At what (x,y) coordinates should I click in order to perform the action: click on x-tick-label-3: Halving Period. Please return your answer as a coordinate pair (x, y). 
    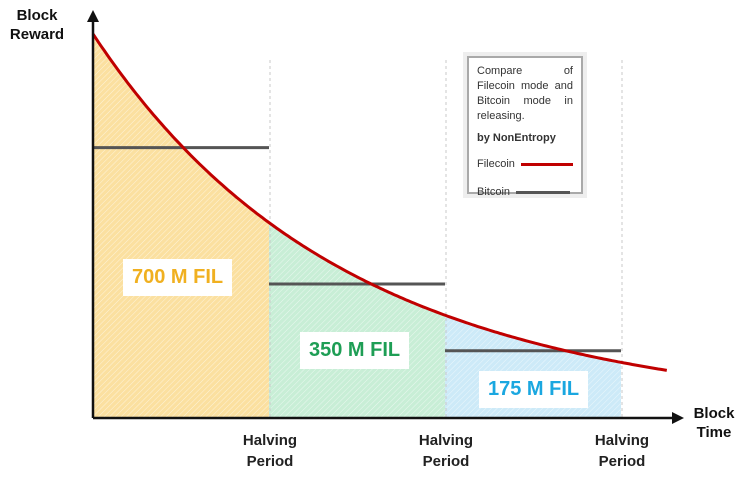
    Looking at the image, I should click on (622, 451).